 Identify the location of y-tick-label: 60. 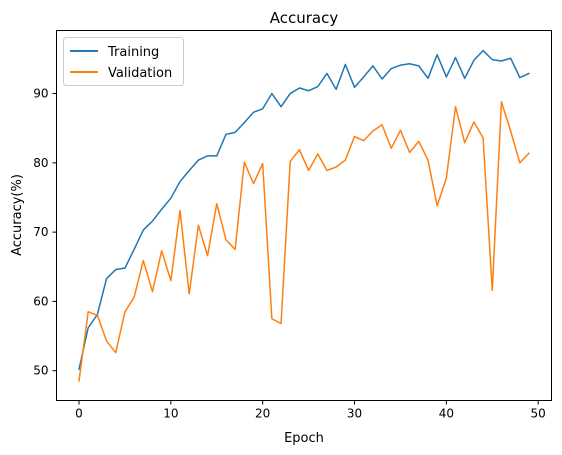
(40, 301).